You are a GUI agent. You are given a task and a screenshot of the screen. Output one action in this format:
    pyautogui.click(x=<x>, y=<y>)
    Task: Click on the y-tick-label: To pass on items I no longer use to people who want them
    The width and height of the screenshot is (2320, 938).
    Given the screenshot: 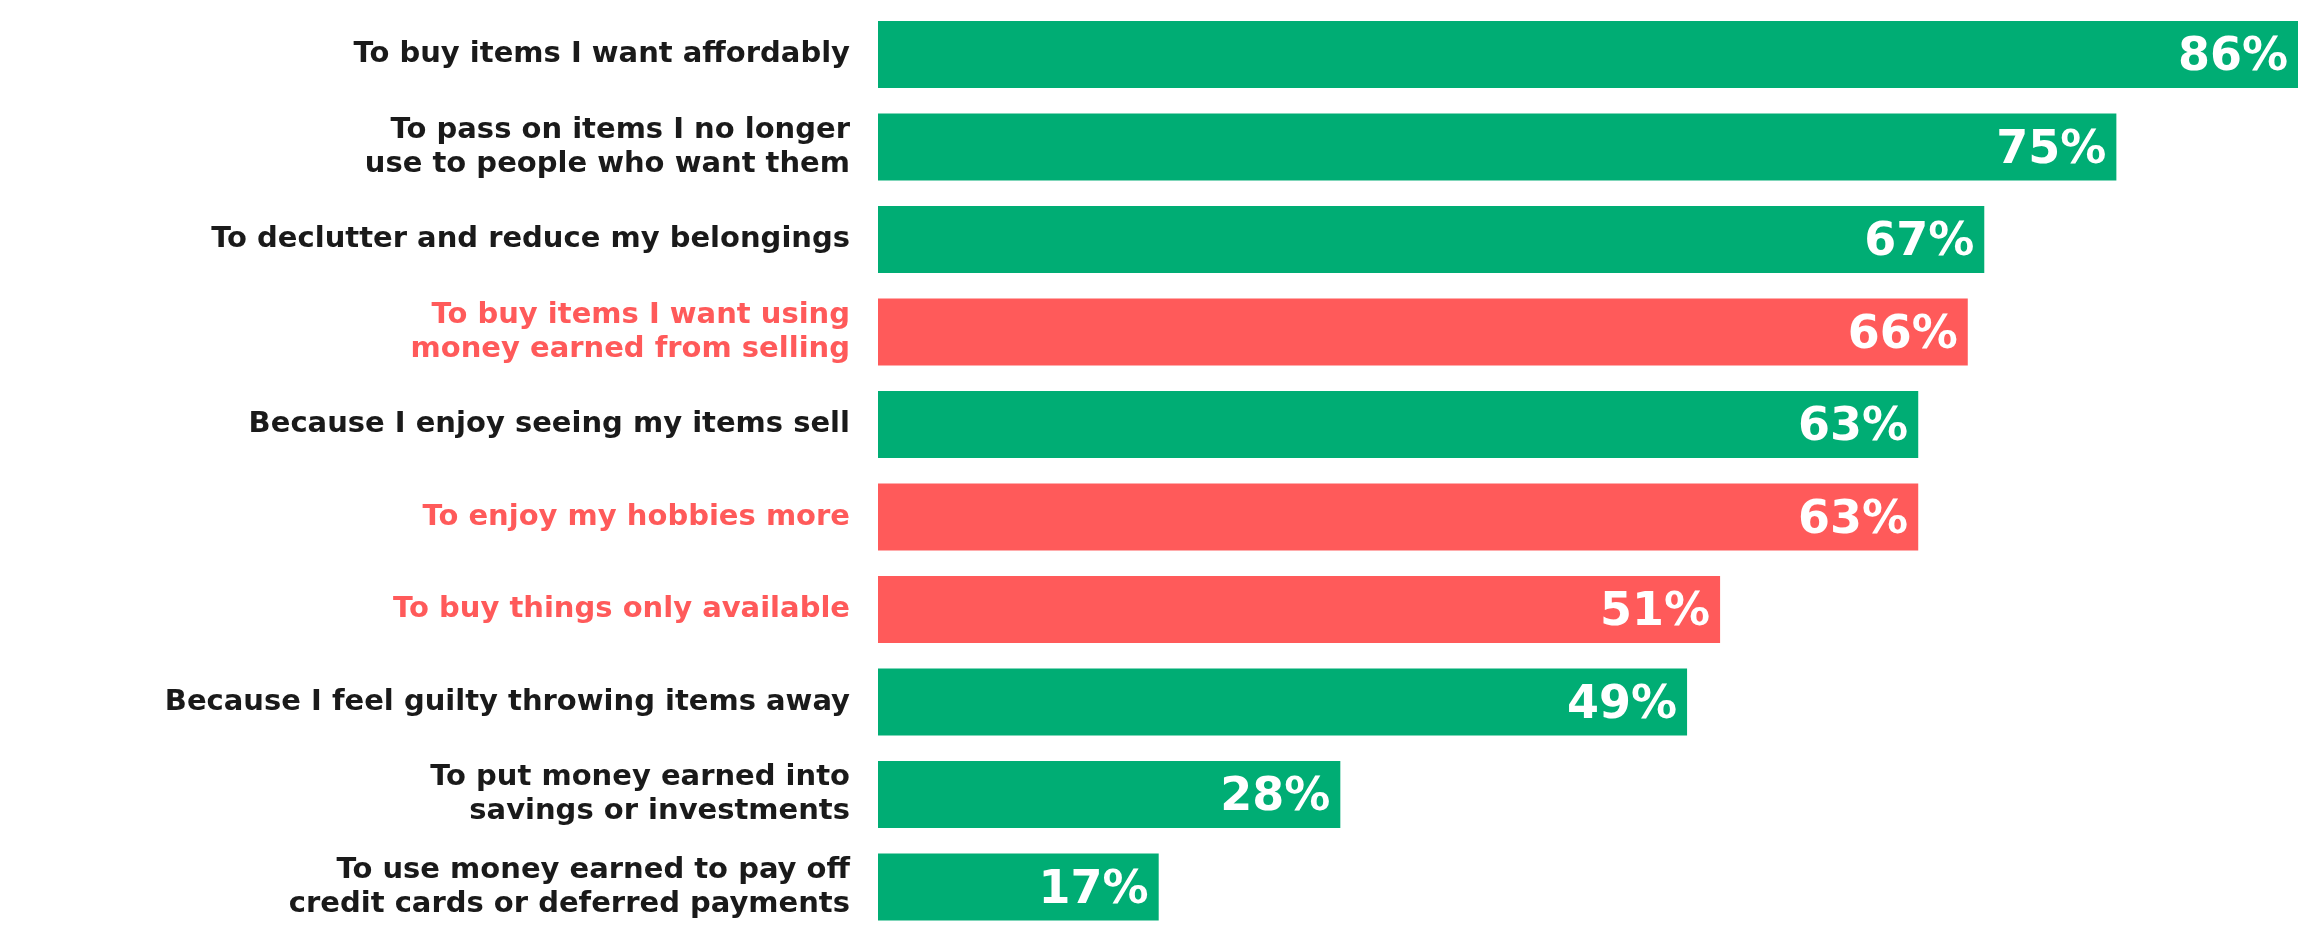 What is the action you would take?
    pyautogui.click(x=607, y=144)
    